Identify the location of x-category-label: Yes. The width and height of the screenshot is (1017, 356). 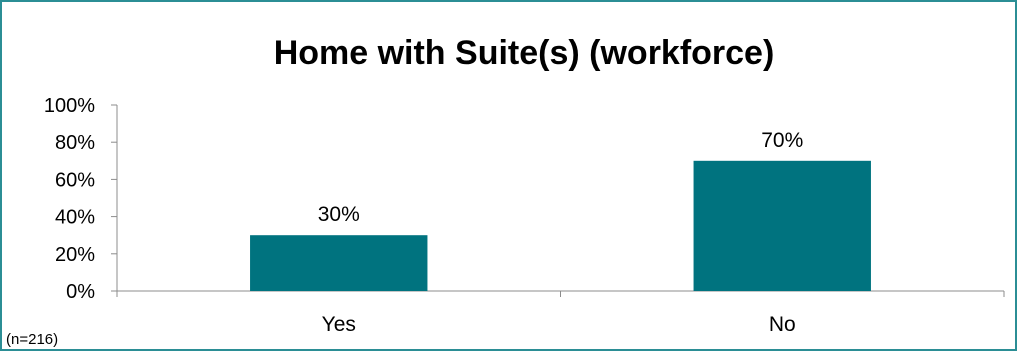
(339, 324).